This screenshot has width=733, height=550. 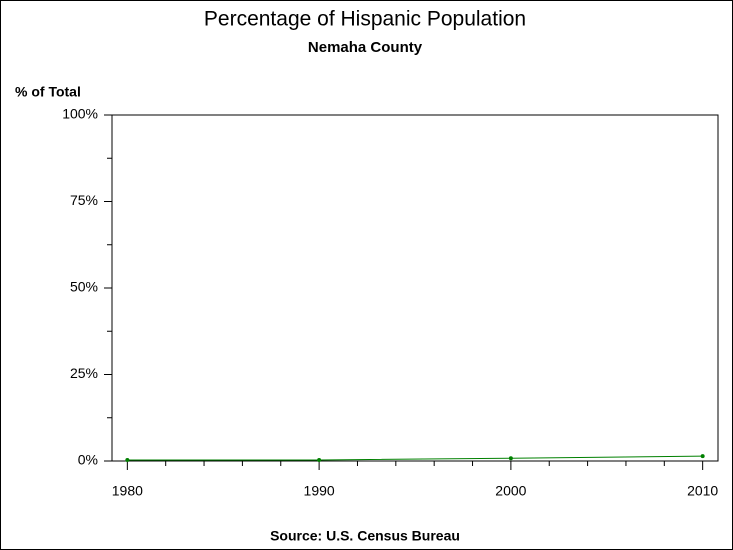 What do you see at coordinates (510, 491) in the screenshot?
I see `x-tick-label: 2000` at bounding box center [510, 491].